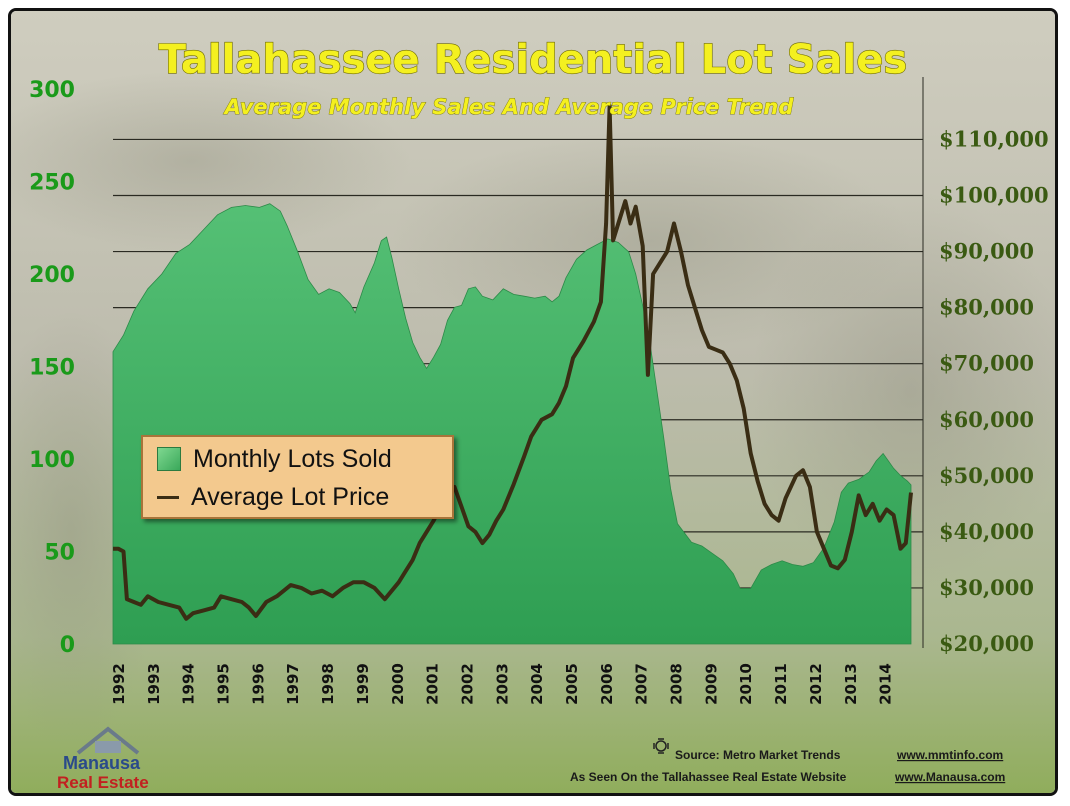 The width and height of the screenshot is (1070, 806). I want to click on x-tick-label: 2009, so click(711, 684).